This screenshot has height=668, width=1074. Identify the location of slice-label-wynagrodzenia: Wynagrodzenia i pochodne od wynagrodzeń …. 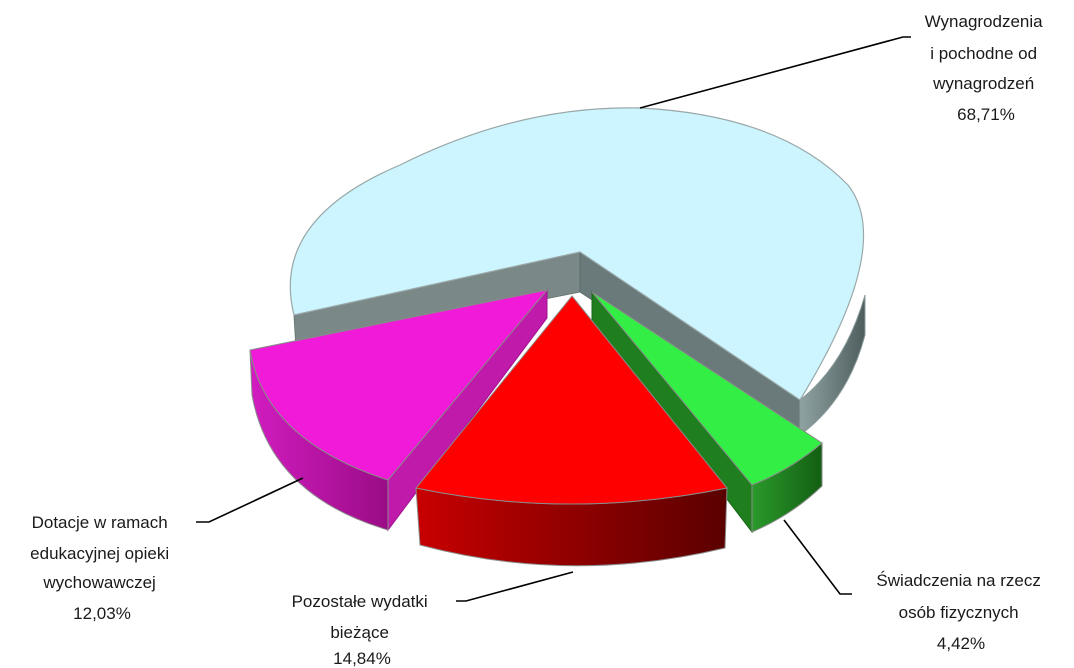
(986, 68).